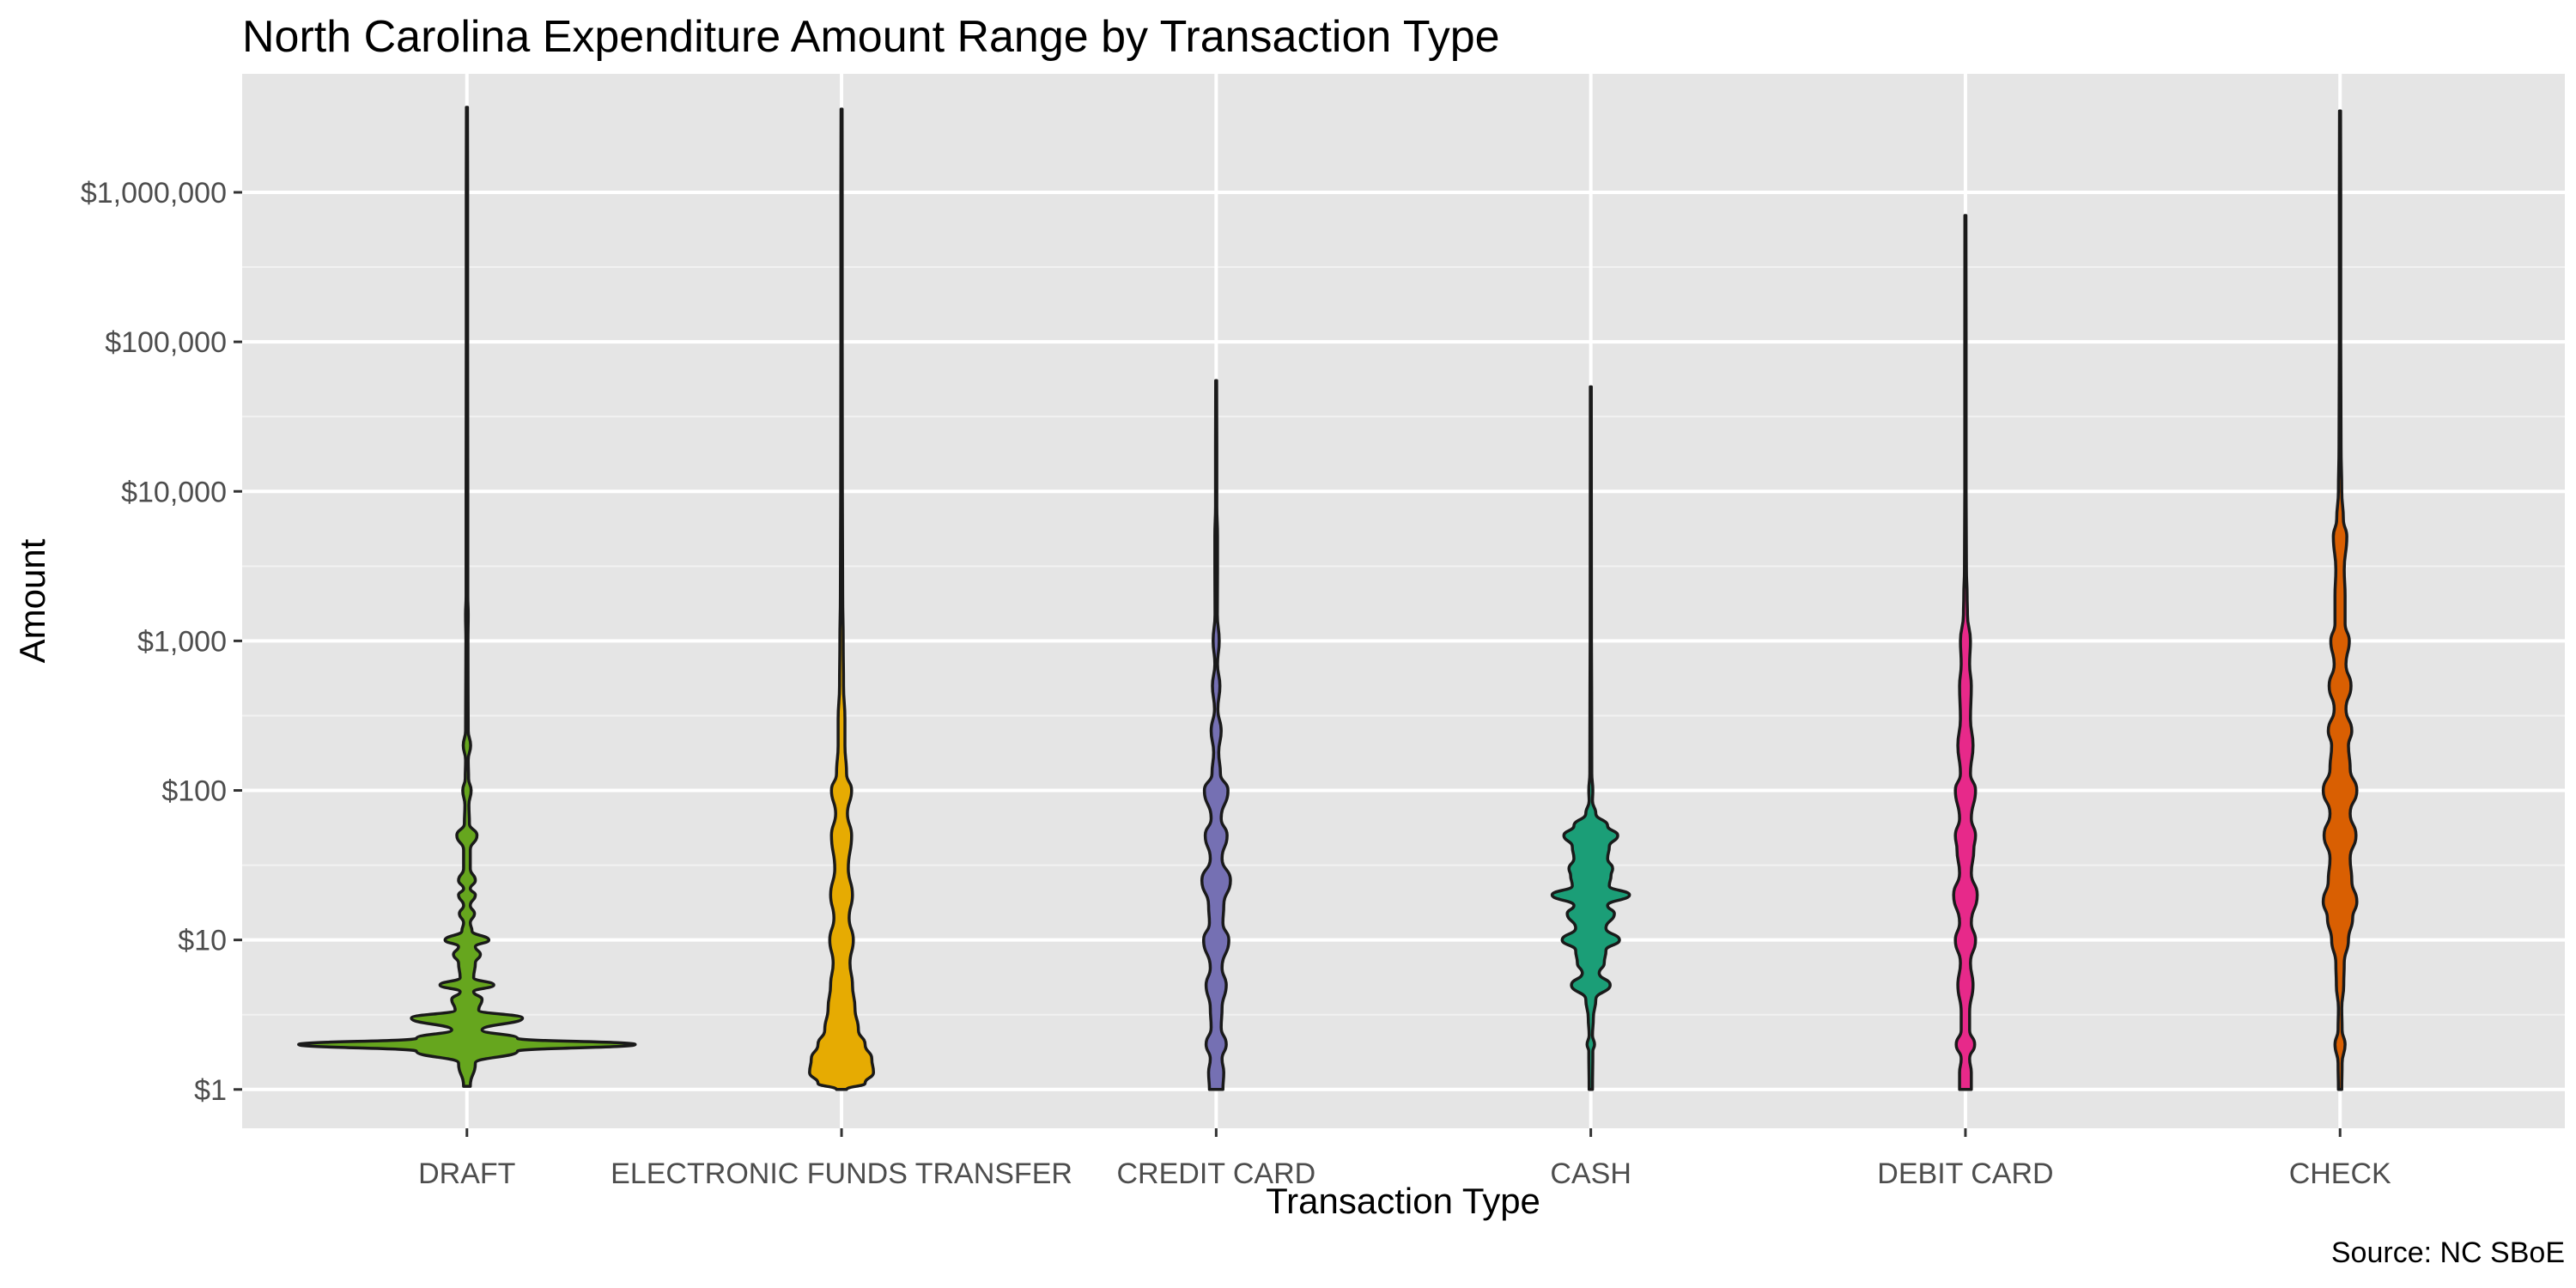 The image size is (2576, 1288). What do you see at coordinates (1590, 738) in the screenshot?
I see `violin-cash` at bounding box center [1590, 738].